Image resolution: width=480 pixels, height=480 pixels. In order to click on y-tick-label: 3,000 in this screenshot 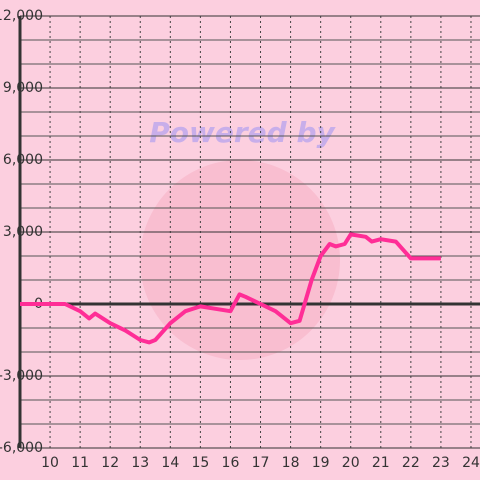, I will do `click(23, 232)`.